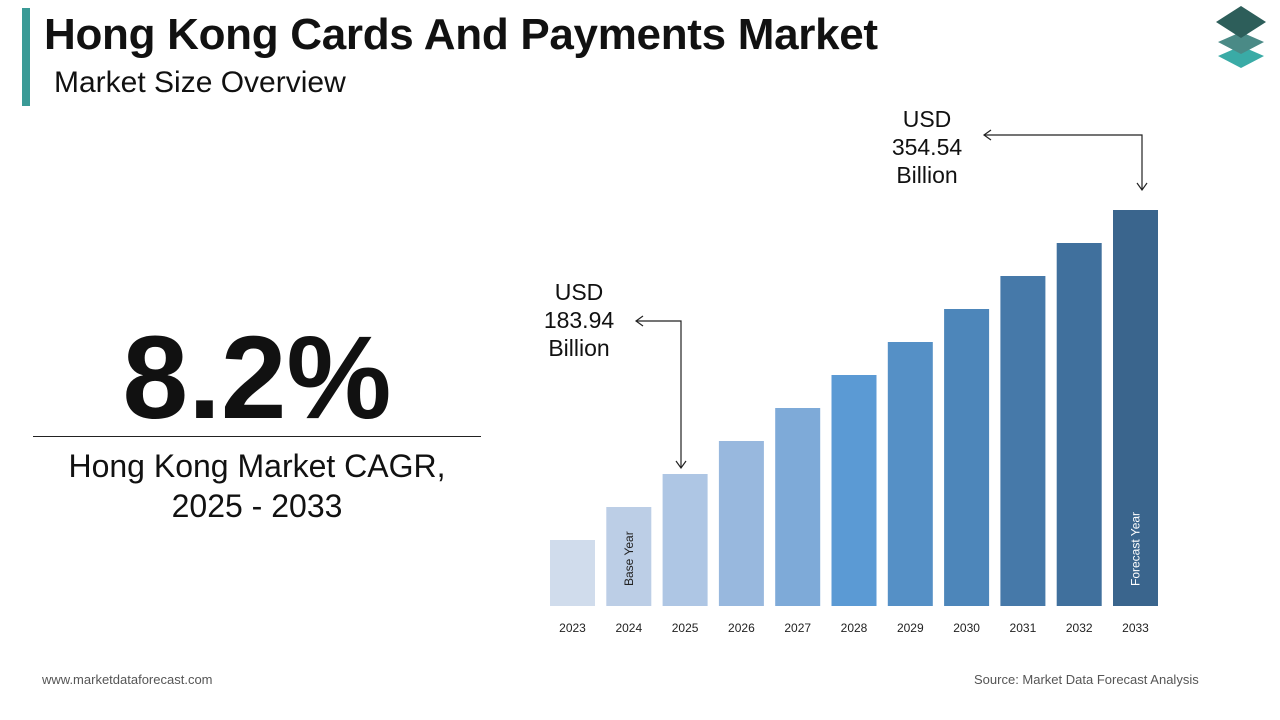 This screenshot has width=1280, height=720. I want to click on x-tick-label: 2026, so click(741, 628).